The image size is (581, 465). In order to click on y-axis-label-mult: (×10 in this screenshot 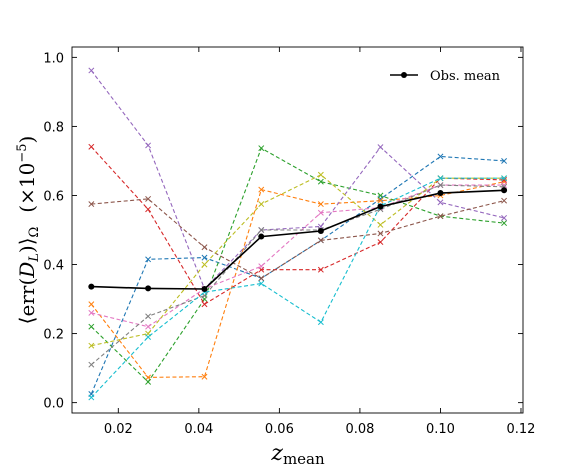, I will do `click(27, 188)`.